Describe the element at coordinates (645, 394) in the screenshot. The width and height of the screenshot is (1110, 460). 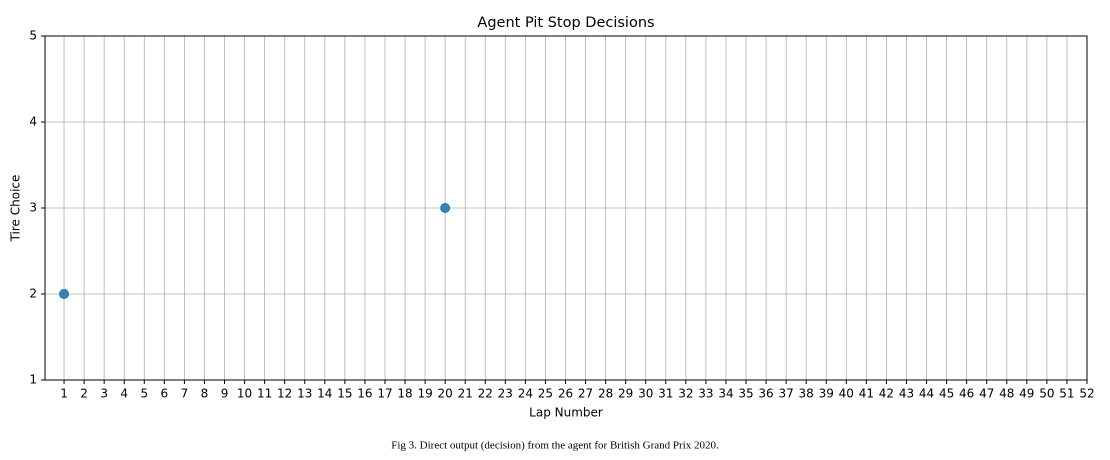
I see `x-tick-label: 30` at that location.